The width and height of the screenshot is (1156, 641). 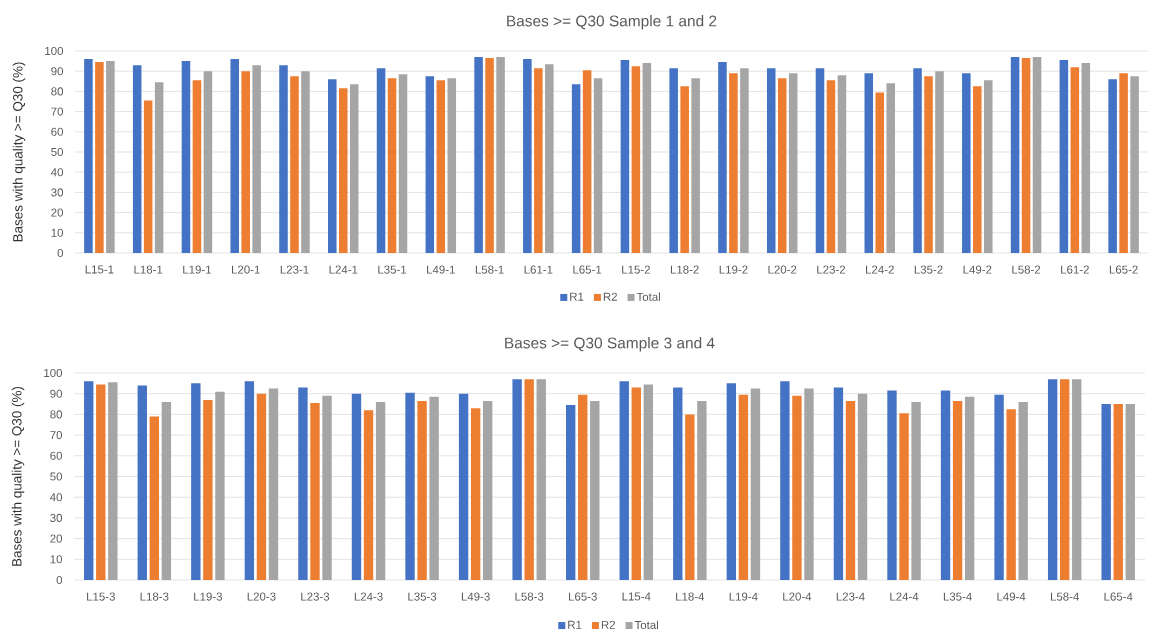 I want to click on x-tick-label: L49-4, so click(x=1011, y=596).